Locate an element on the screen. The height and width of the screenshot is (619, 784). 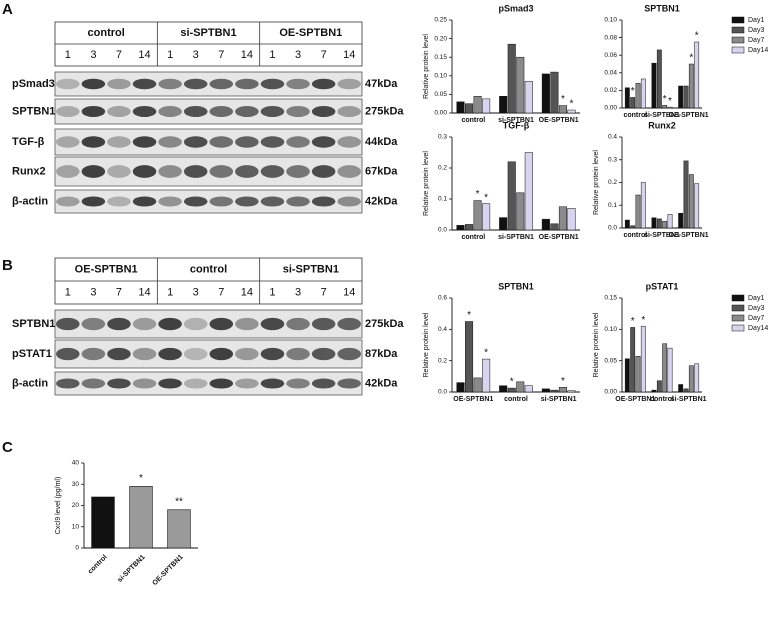
row-size: 47kDa is located at coordinates (381, 84).